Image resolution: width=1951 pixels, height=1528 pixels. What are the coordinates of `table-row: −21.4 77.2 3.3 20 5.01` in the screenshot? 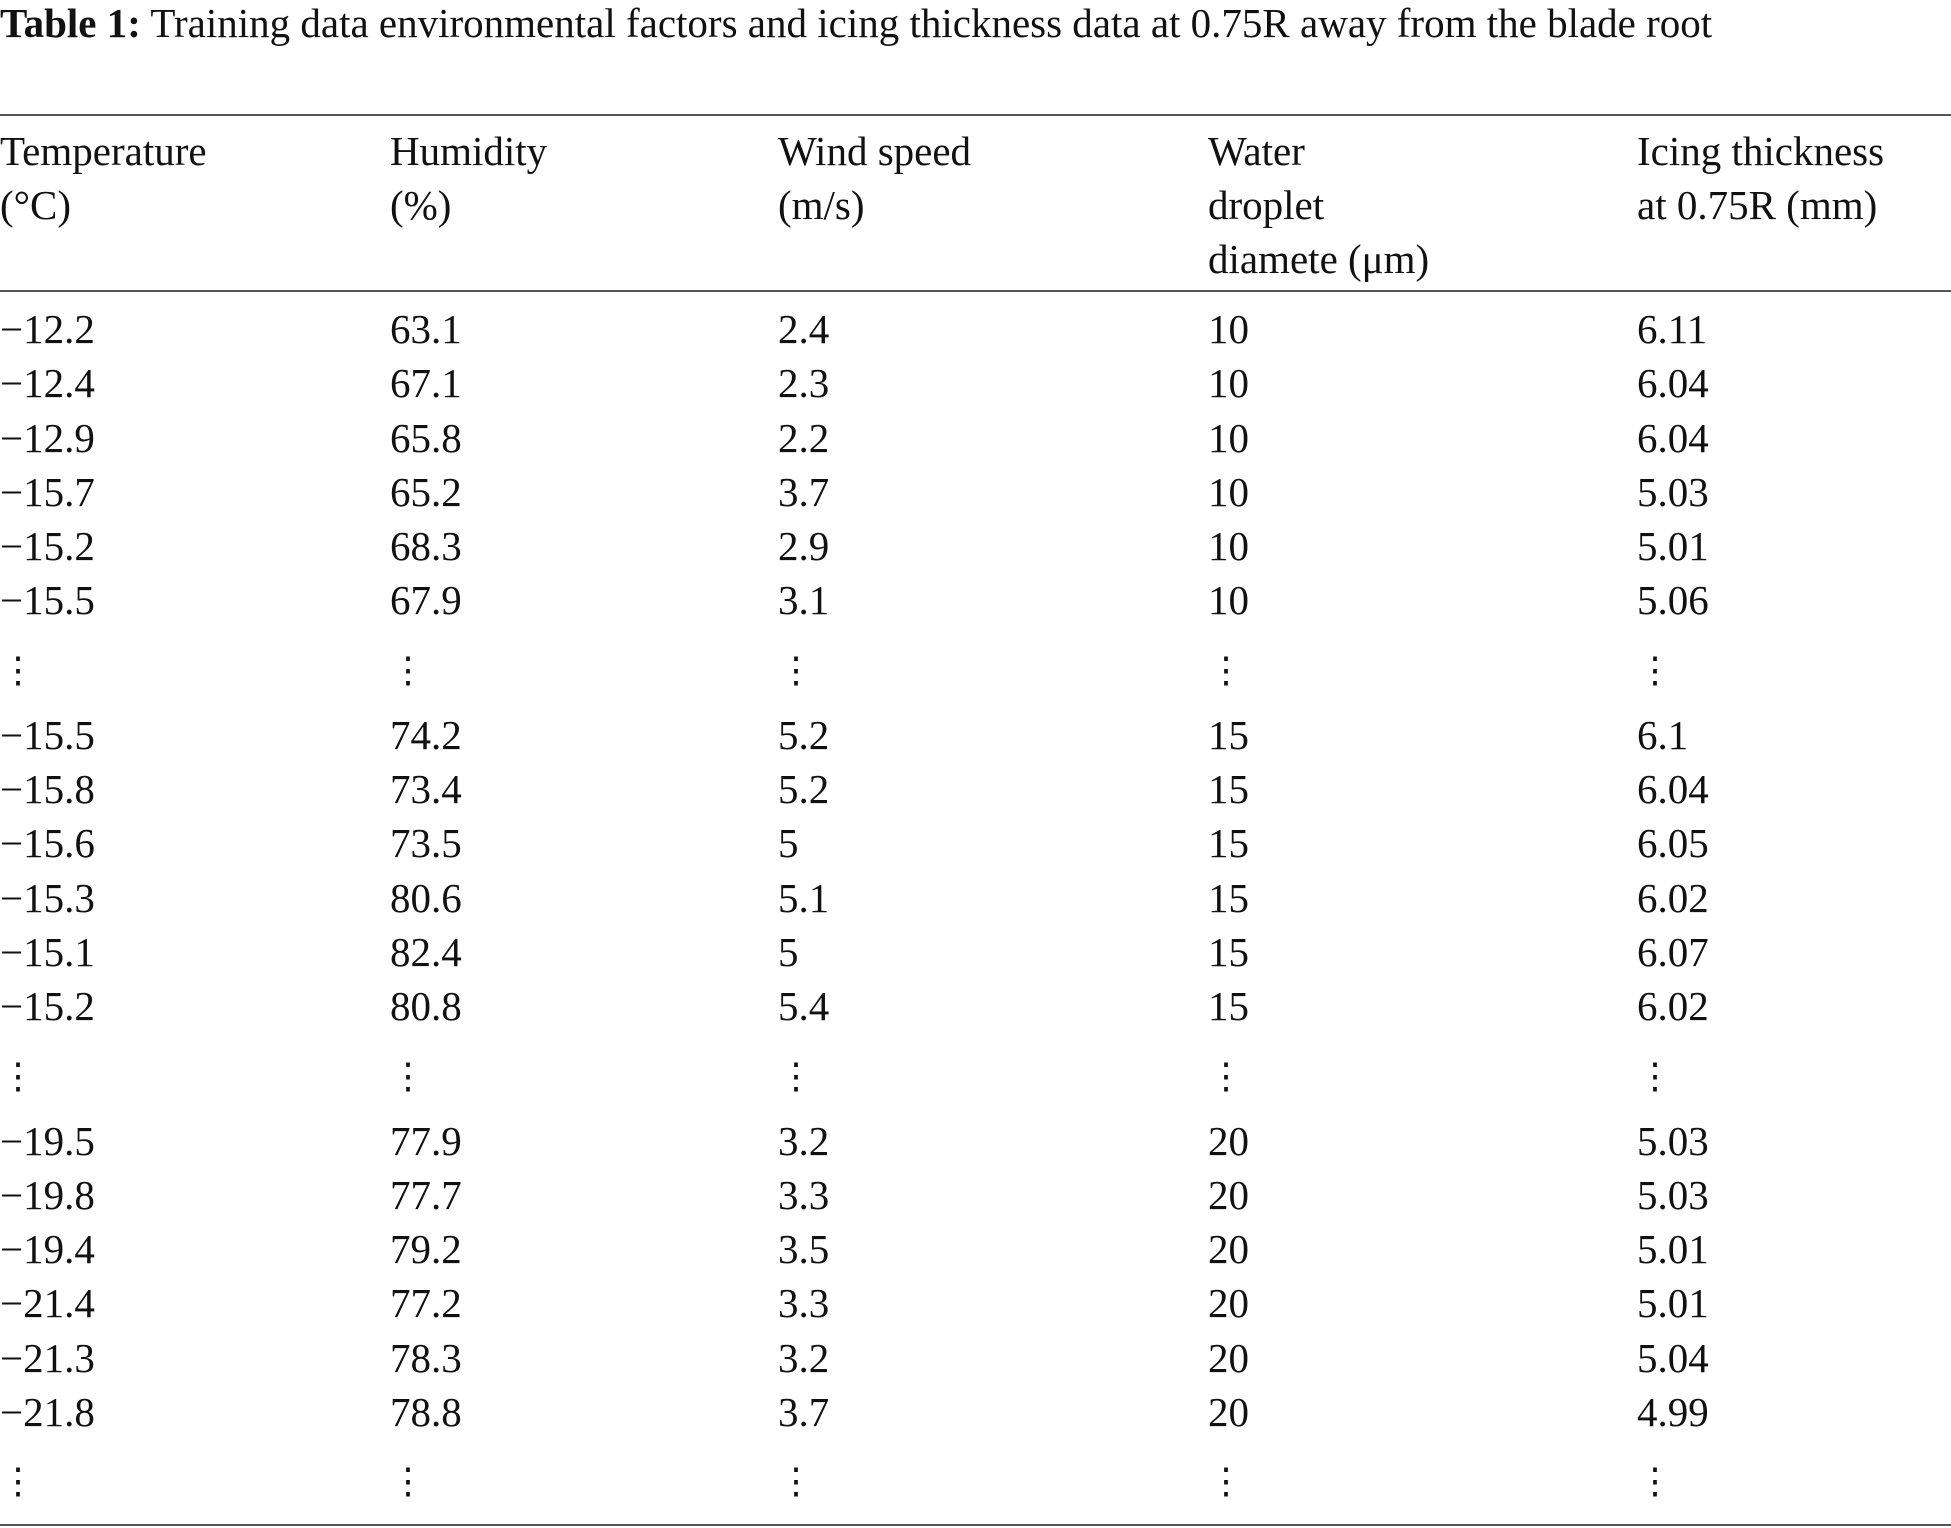 It's located at (975, 1303).